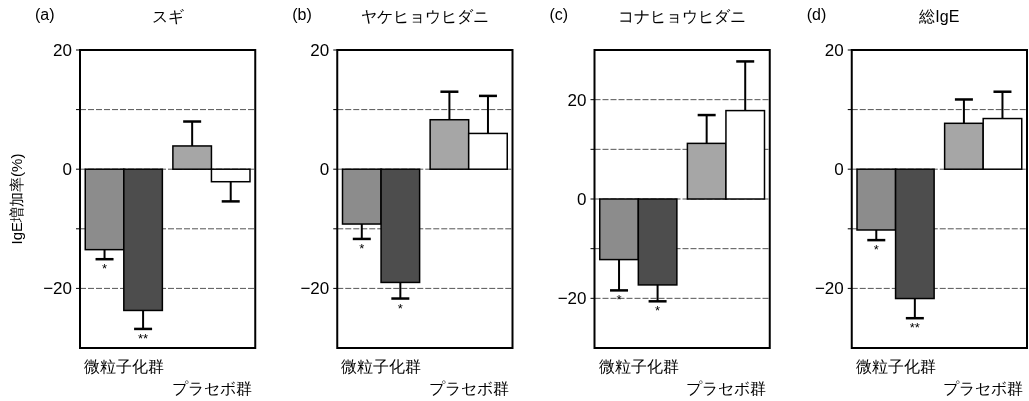 The image size is (1029, 401). I want to click on text: (d), so click(816, 14).